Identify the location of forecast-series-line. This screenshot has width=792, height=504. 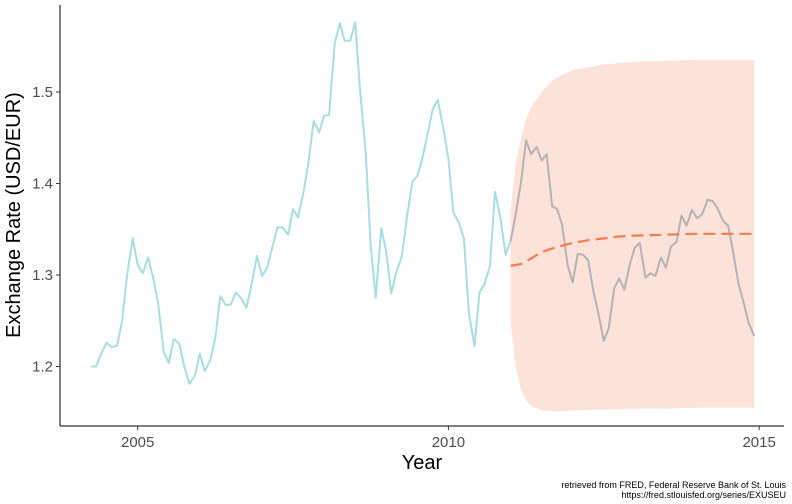
(632, 249).